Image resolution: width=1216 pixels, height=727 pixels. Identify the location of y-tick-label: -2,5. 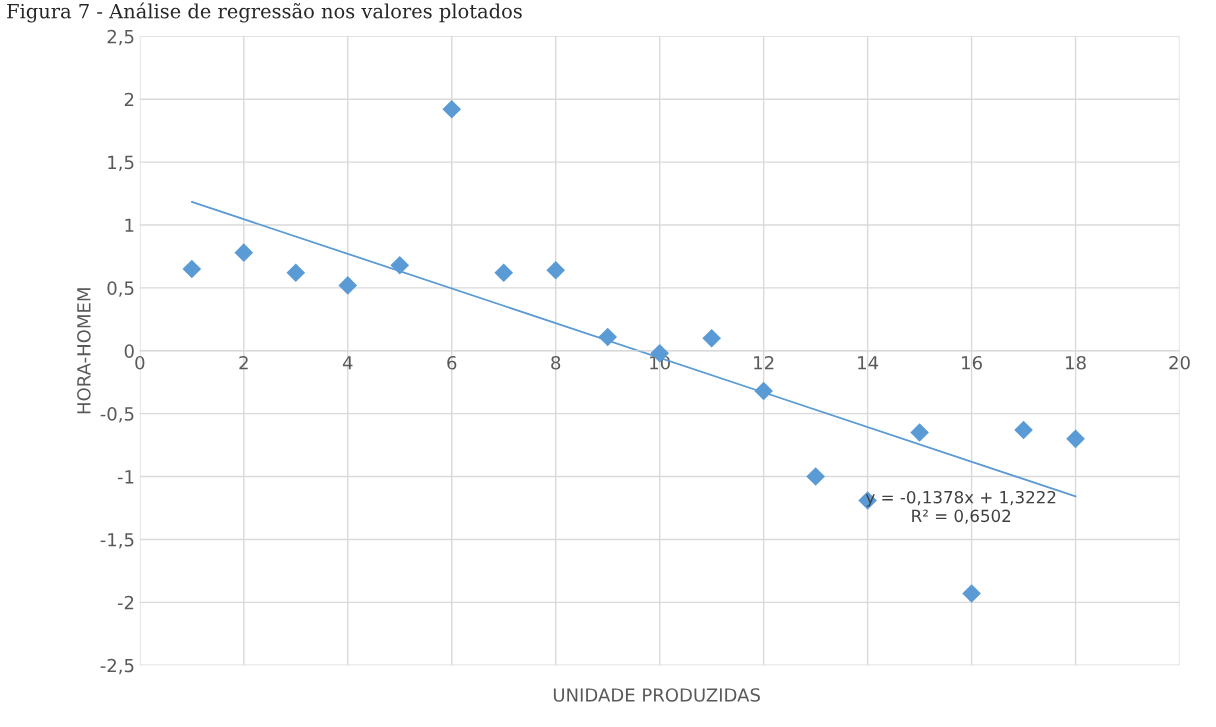
(117, 666).